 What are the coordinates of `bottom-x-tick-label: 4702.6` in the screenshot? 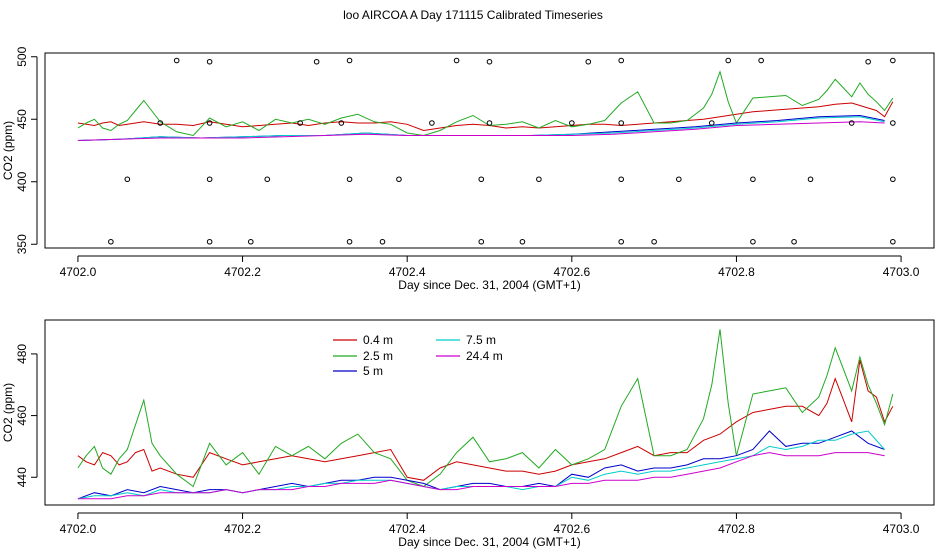 It's located at (571, 529).